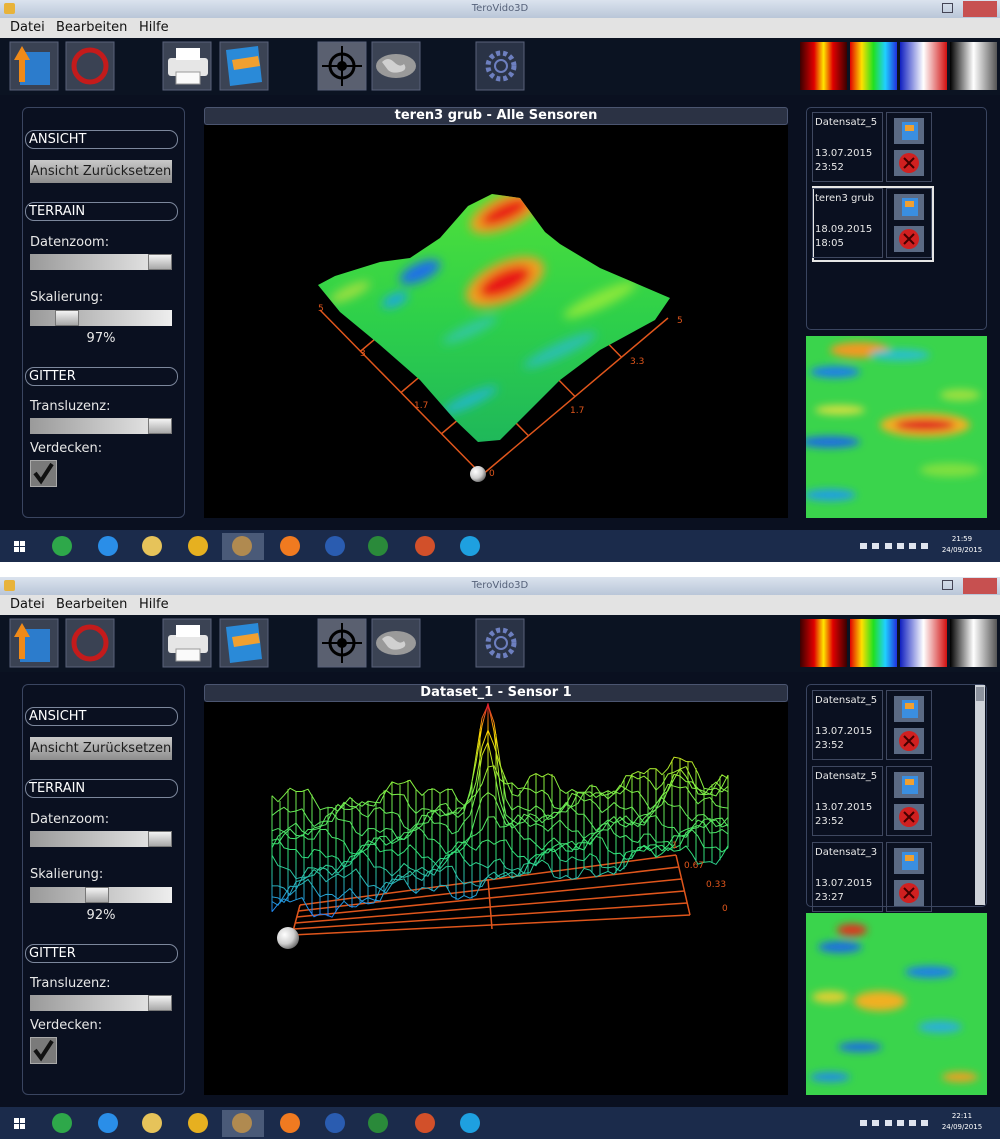 Image resolution: width=1000 pixels, height=1139 pixels. Describe the element at coordinates (909, 741) in the screenshot. I see `delete-cross` at that location.